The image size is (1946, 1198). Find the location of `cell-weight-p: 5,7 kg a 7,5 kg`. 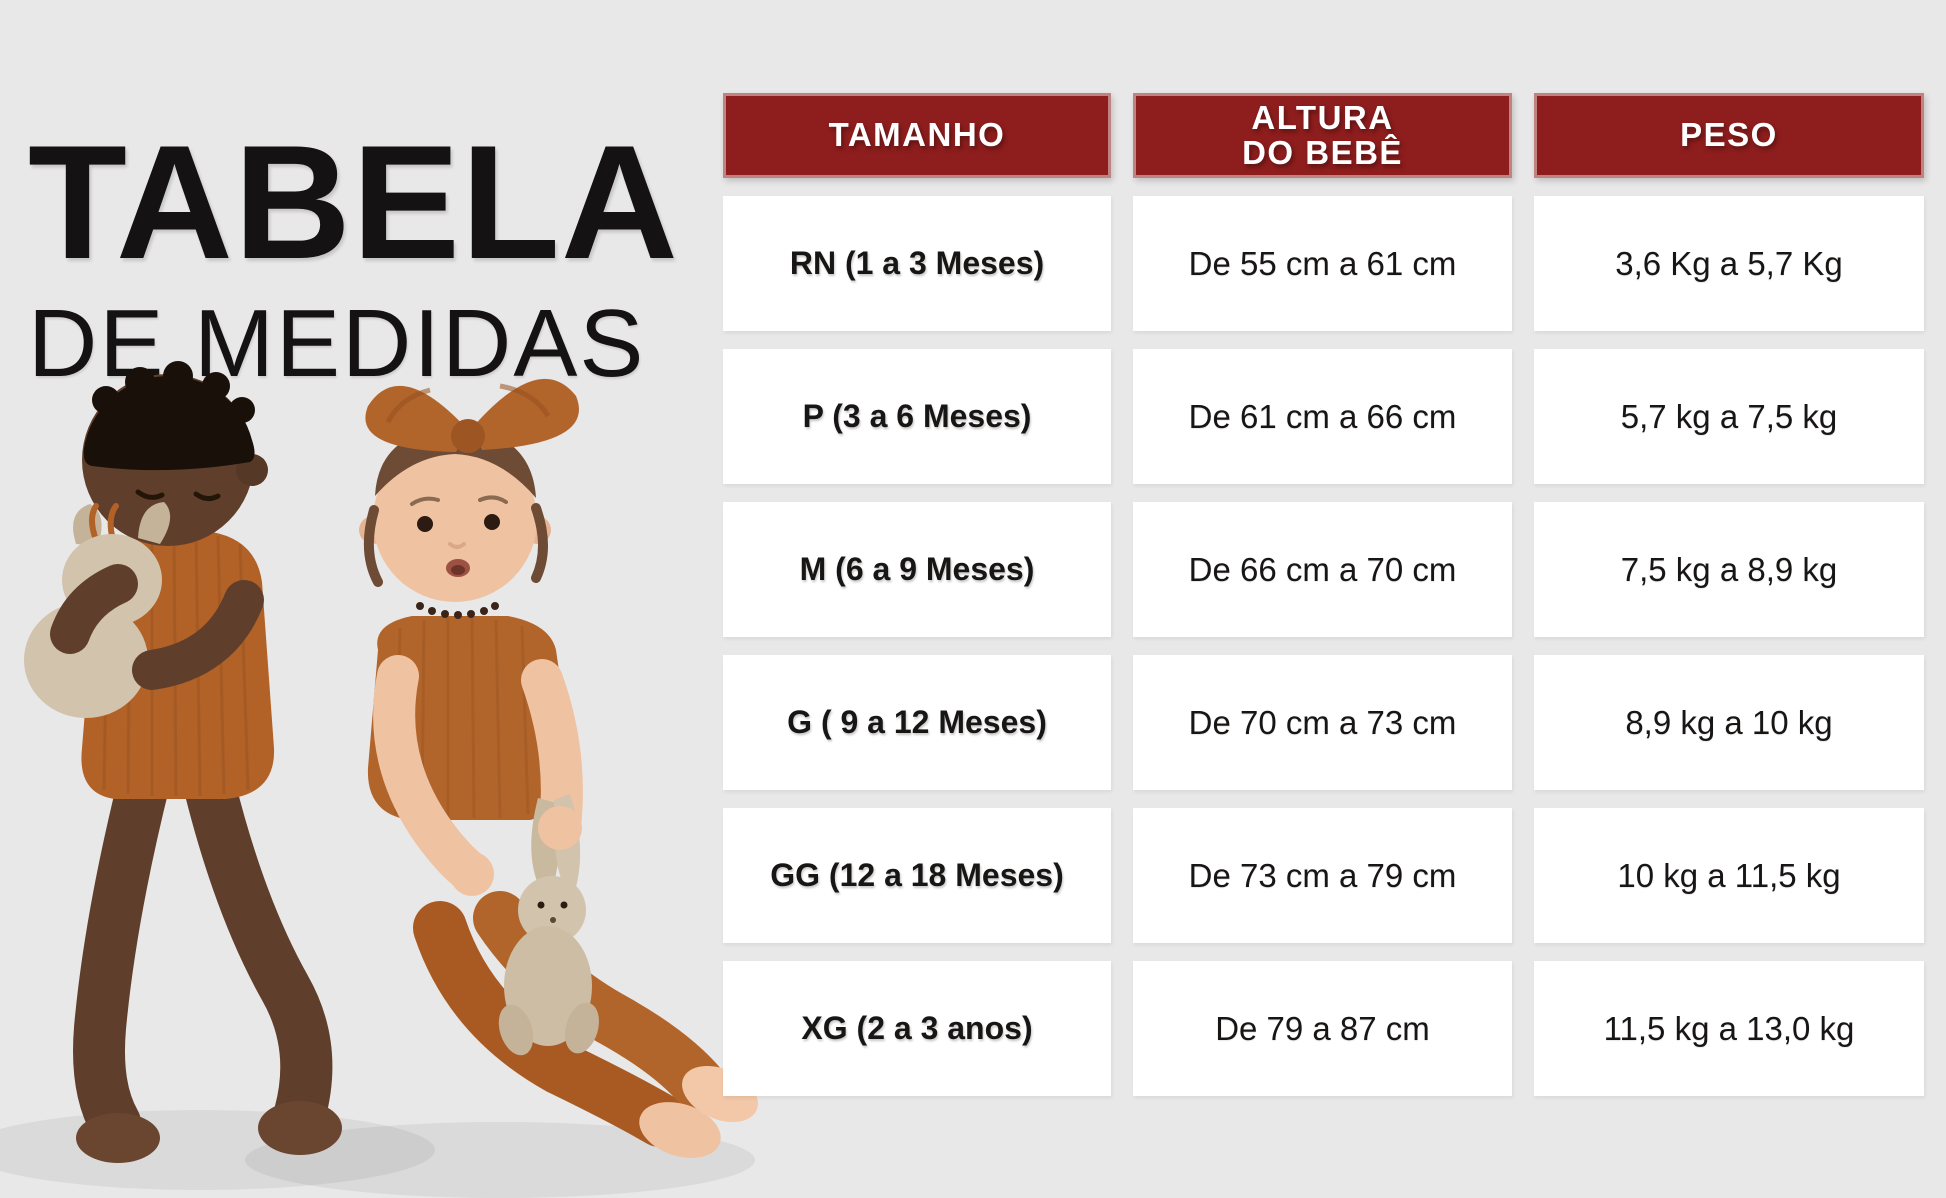

cell-weight-p: 5,7 kg a 7,5 kg is located at coordinates (1729, 416).